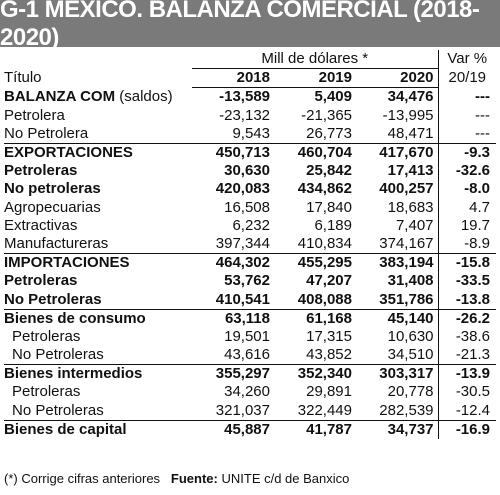 This screenshot has height=495, width=500. What do you see at coordinates (467, 374) in the screenshot?
I see `var-cell: -13.9` at bounding box center [467, 374].